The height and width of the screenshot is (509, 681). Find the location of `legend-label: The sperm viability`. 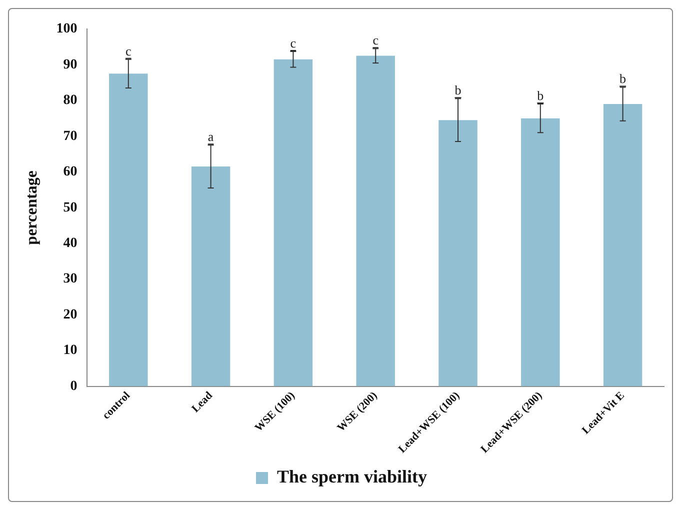

legend-label: The sperm viability is located at coordinates (352, 476).